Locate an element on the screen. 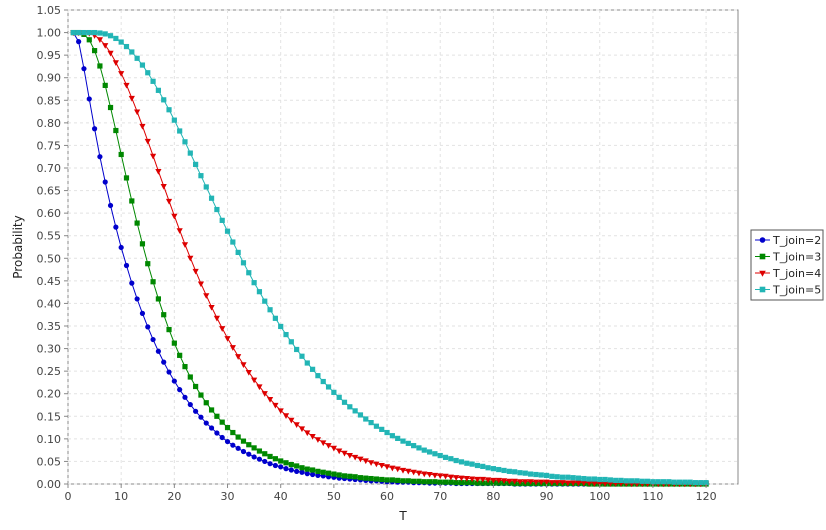  y-tick-label: 0.50 is located at coordinates (49, 258).